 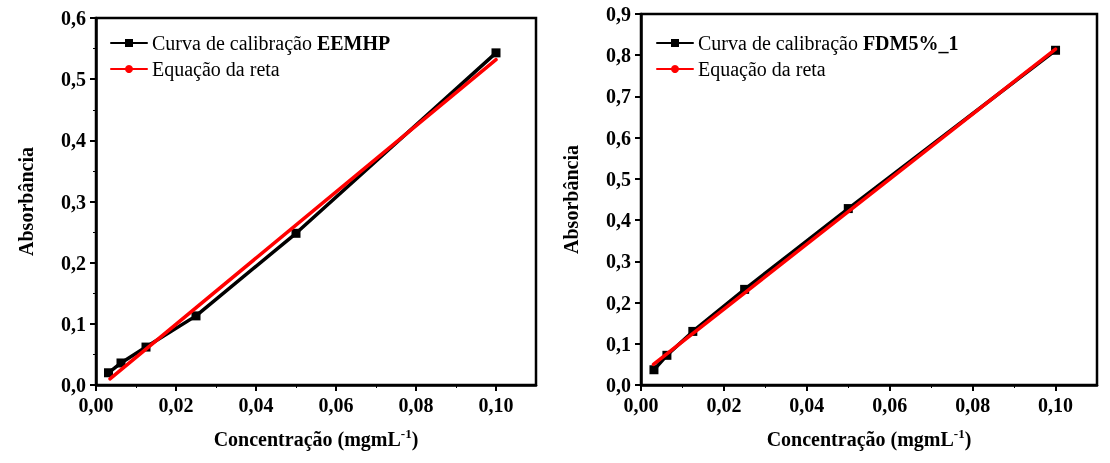 What do you see at coordinates (618, 55) in the screenshot?
I see `y-tick-label: 0,8` at bounding box center [618, 55].